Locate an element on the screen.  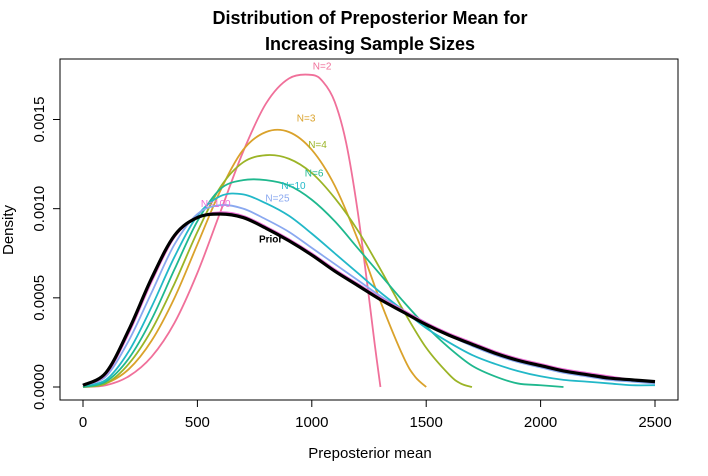
series-label-n-2: N=2 is located at coordinates (322, 67).